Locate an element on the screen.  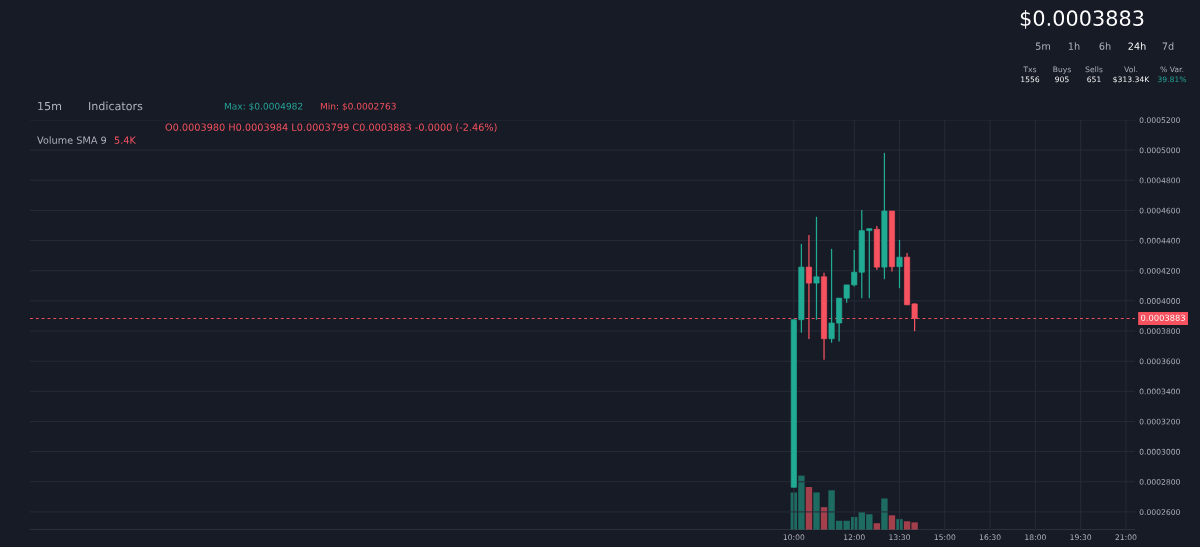
text: 24h is located at coordinates (1137, 46).